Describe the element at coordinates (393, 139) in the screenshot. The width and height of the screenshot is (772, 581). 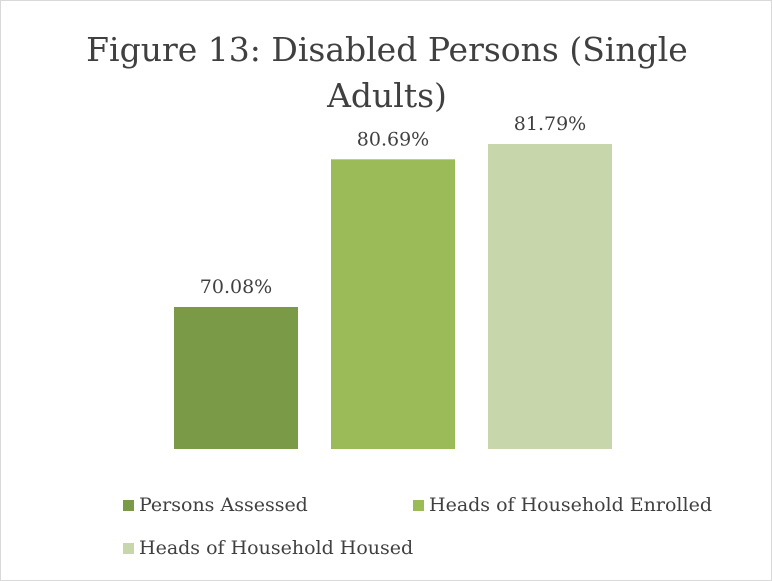
I see `data-label-2: 80.69%` at that location.